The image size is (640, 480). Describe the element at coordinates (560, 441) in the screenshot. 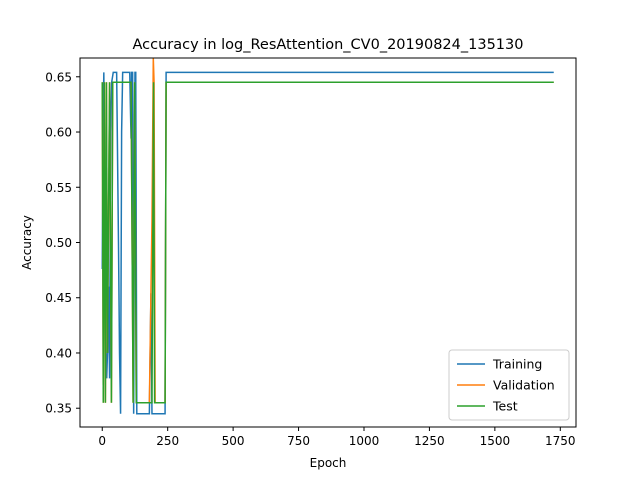

I see `x-tick-label: 1750` at that location.